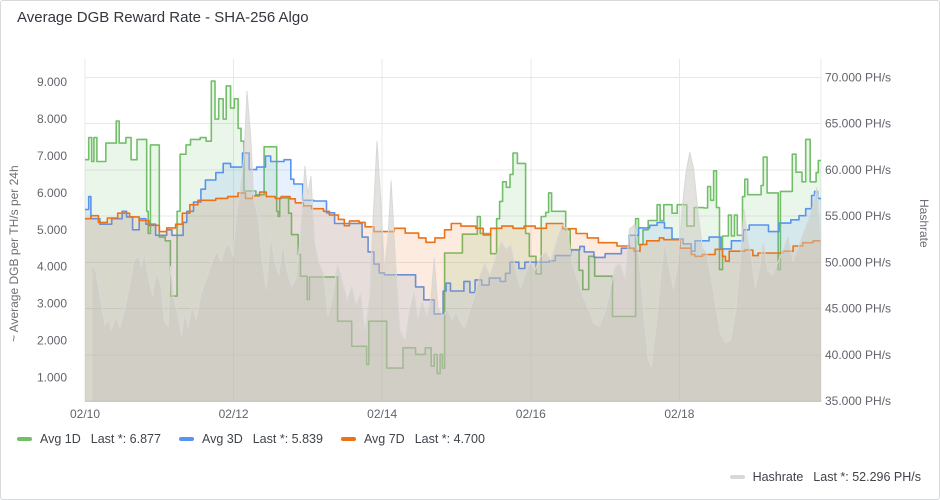  Describe the element at coordinates (867, 477) in the screenshot. I see `legend-last-value: Last *: 52.296 PH/s` at that location.